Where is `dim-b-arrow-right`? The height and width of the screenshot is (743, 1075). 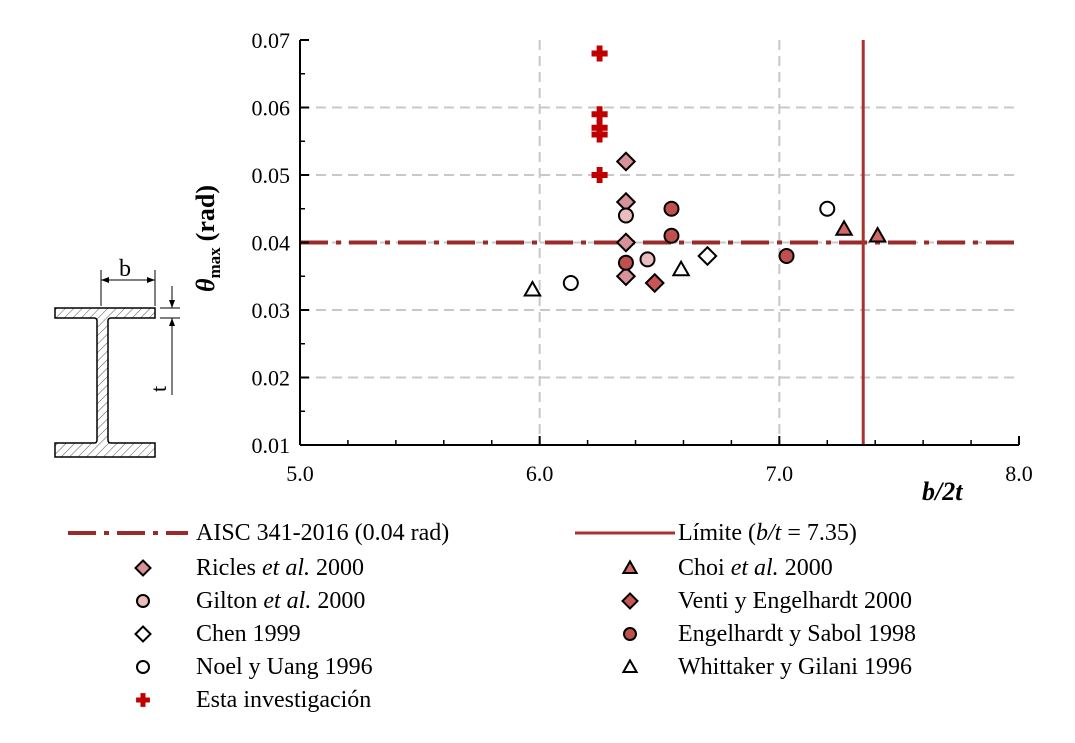 dim-b-arrow-right is located at coordinates (151, 280).